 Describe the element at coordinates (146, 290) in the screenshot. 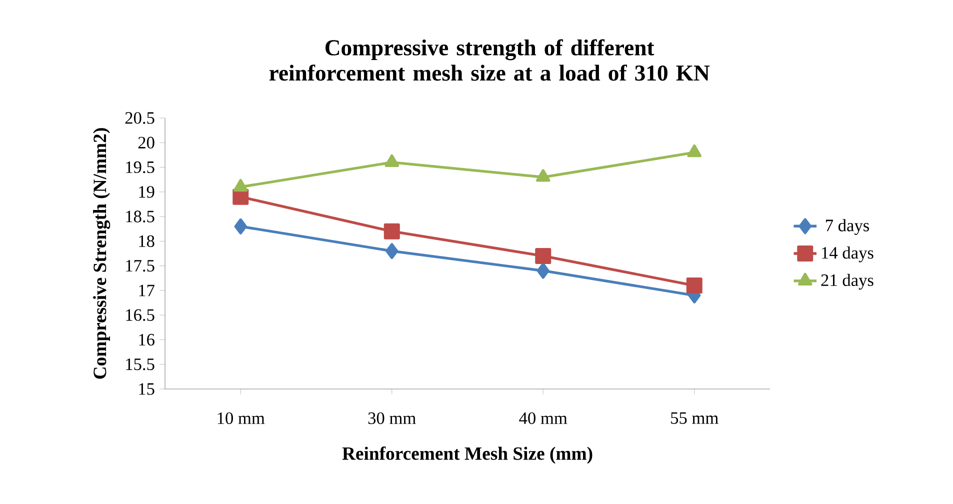

I see `y-tick-label: 17` at that location.